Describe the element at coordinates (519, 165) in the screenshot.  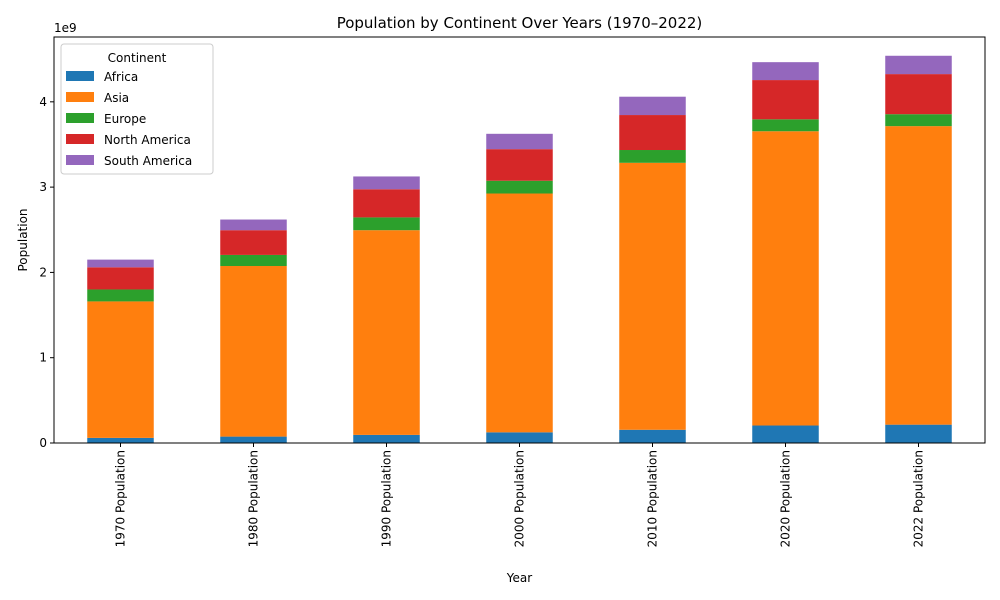
I see `bar-north-america-2000` at that location.